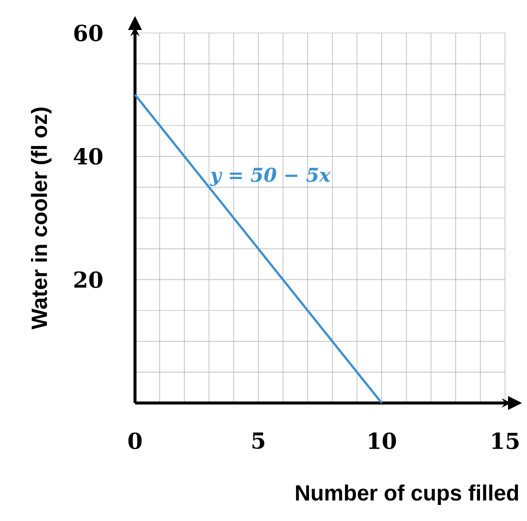  What do you see at coordinates (382, 441) in the screenshot?
I see `x-tick-label: 10` at bounding box center [382, 441].